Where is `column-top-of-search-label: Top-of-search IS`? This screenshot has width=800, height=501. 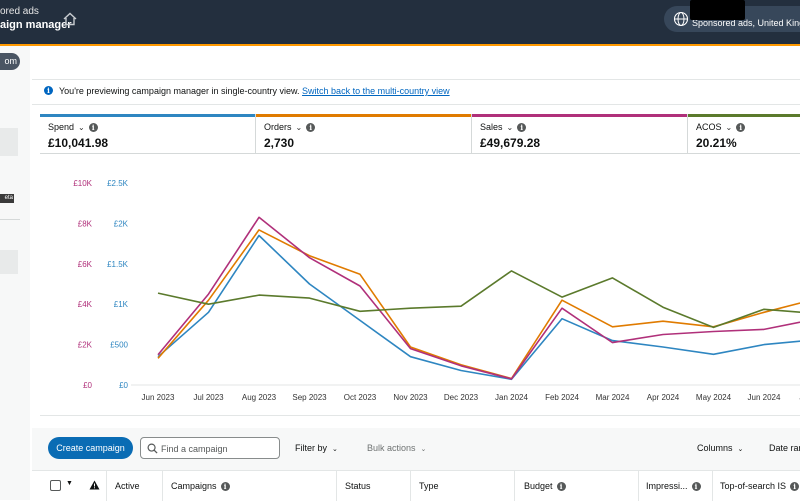 column-top-of-search-label: Top-of-search IS is located at coordinates (753, 486).